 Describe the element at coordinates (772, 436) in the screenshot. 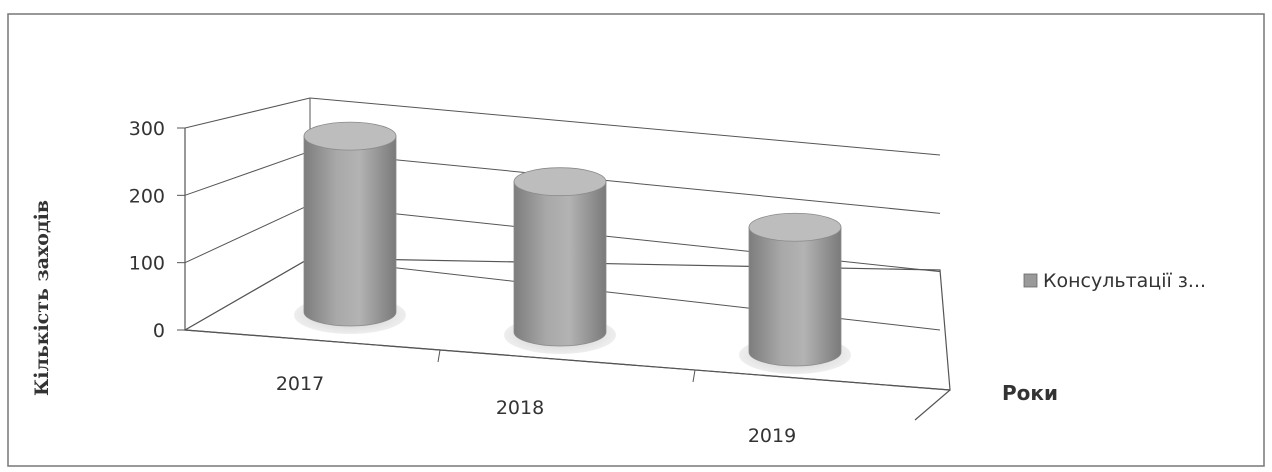

I see `x-tick-label: 2019` at that location.